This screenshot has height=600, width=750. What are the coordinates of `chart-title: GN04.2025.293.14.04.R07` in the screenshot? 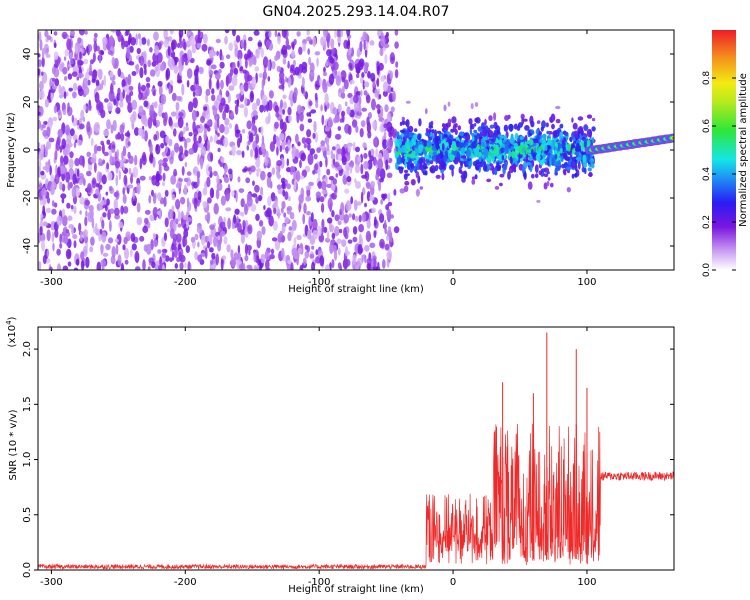 It's located at (356, 12).